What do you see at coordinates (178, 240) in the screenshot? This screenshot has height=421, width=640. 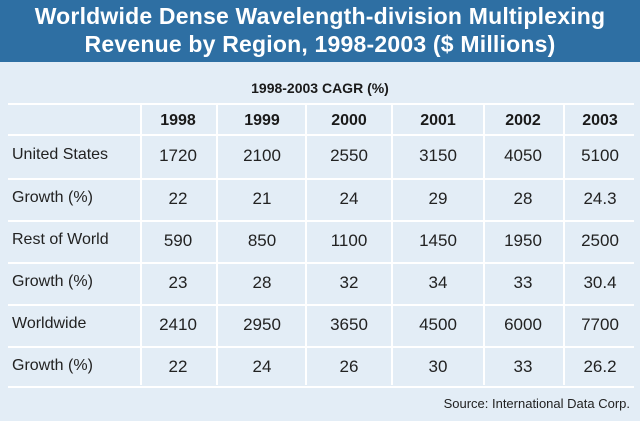 I see `table-cell: 590` at bounding box center [178, 240].